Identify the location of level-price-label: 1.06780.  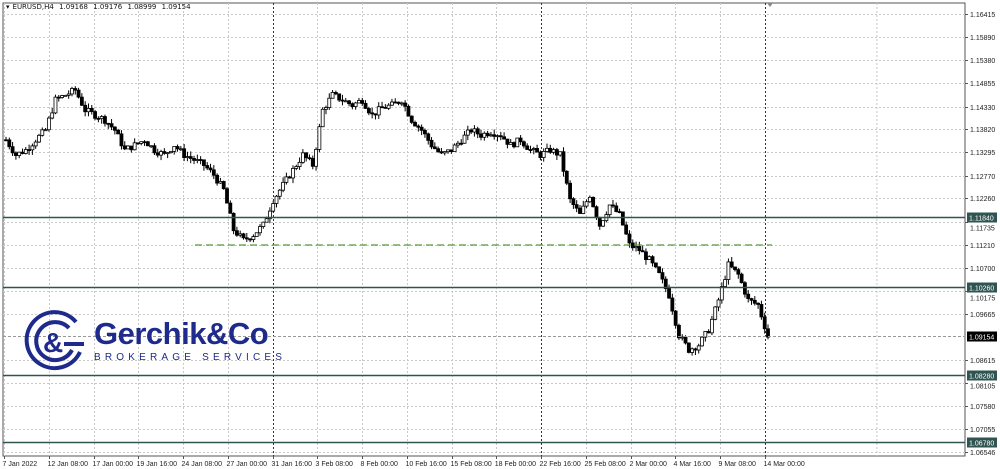
(981, 444).